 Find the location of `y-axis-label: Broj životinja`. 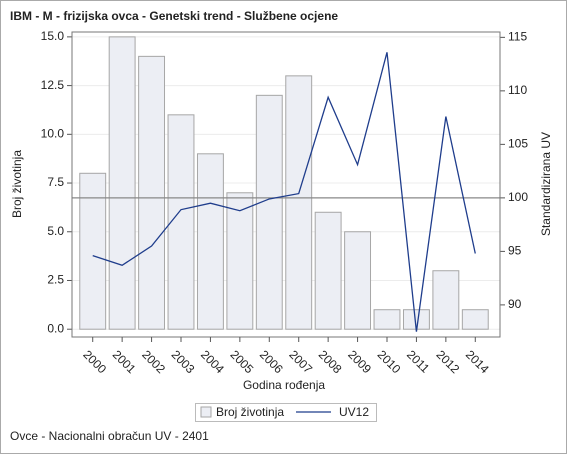

y-axis-label: Broj životinja is located at coordinates (17, 184).